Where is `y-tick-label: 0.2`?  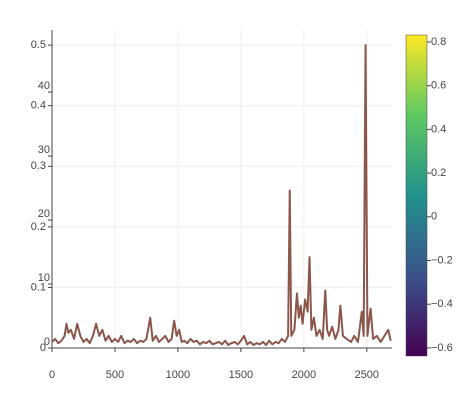 y-tick-label: 0.2 is located at coordinates (38, 227).